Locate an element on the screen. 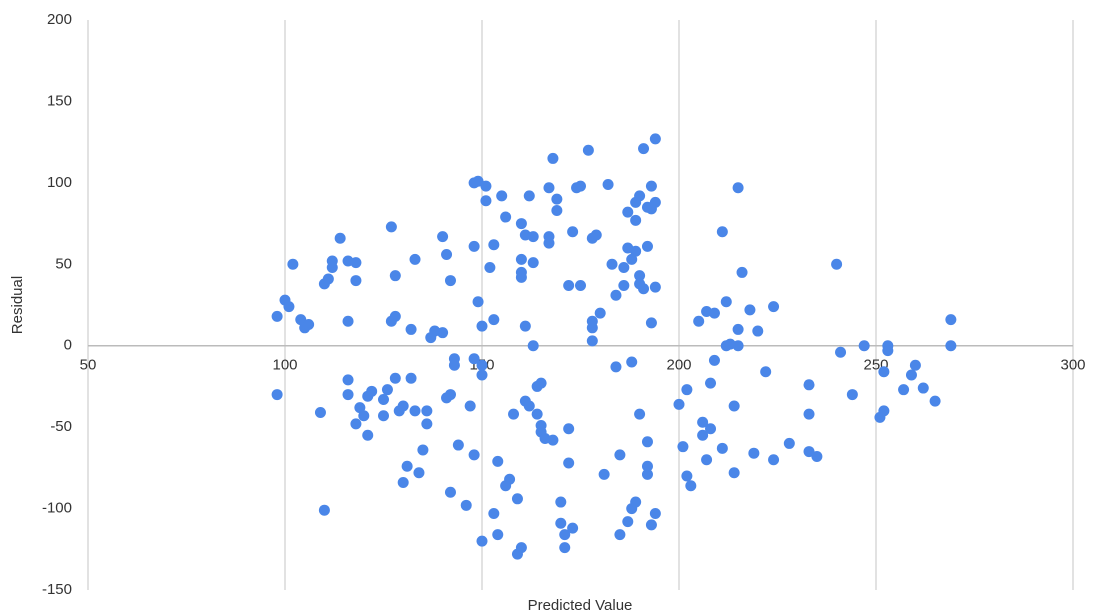  y-axis-label: Residual is located at coordinates (17, 305).